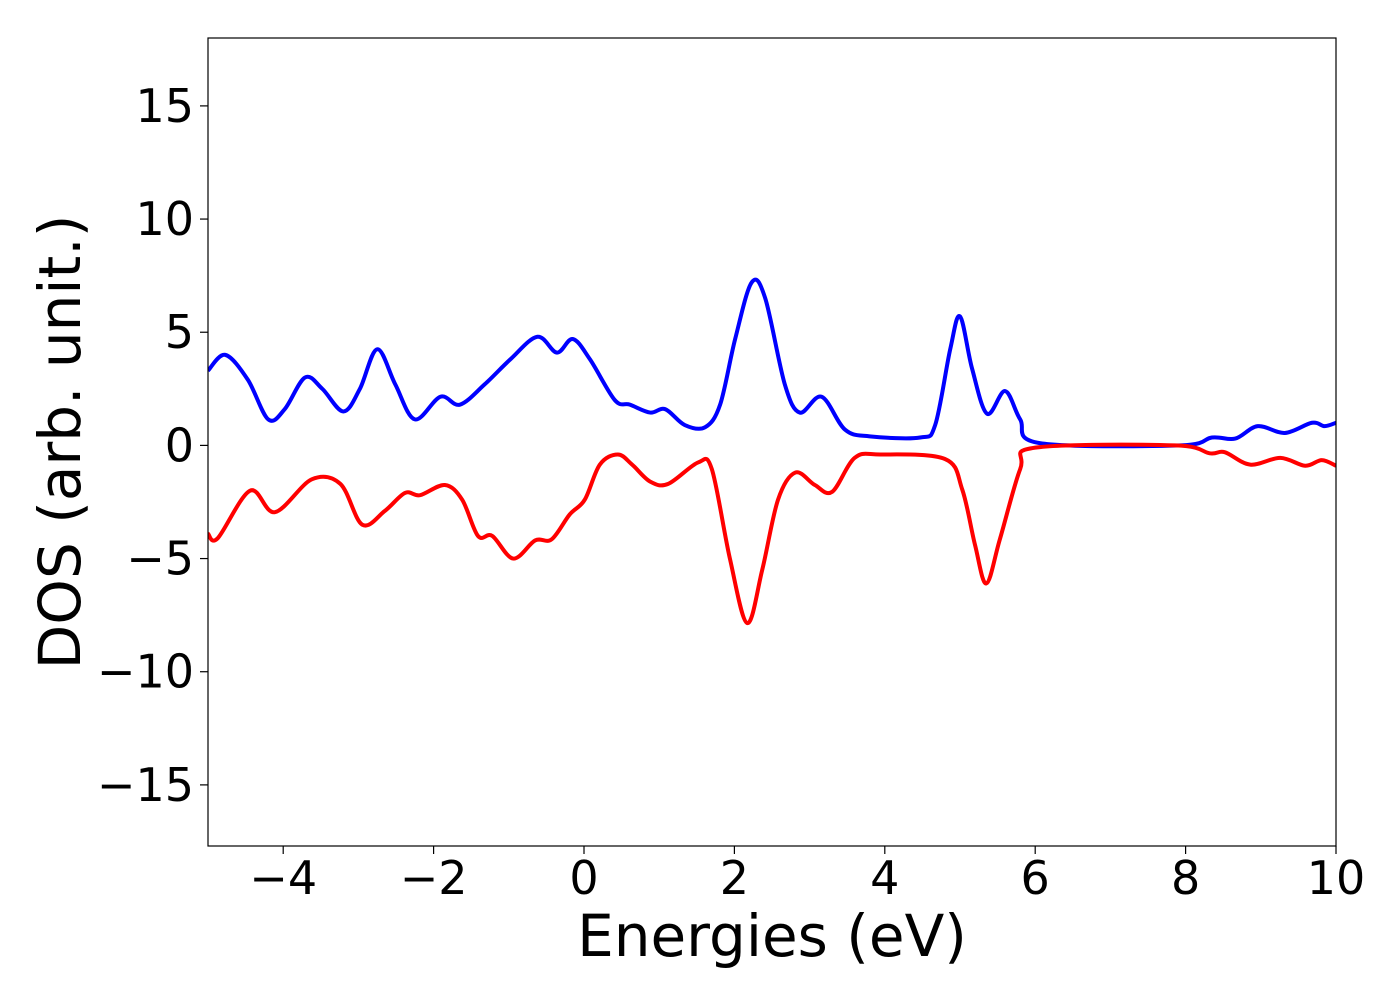 The width and height of the screenshot is (1400, 1000). I want to click on x-tick-label: −2, so click(434, 878).